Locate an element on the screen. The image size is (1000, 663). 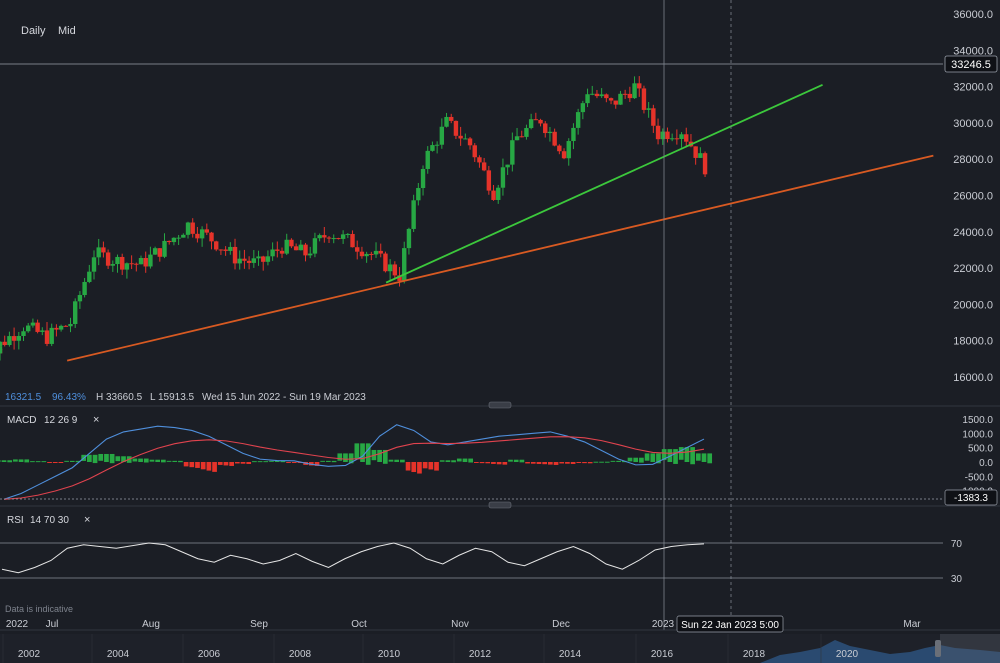
rsi-close-icon: × is located at coordinates (87, 520).